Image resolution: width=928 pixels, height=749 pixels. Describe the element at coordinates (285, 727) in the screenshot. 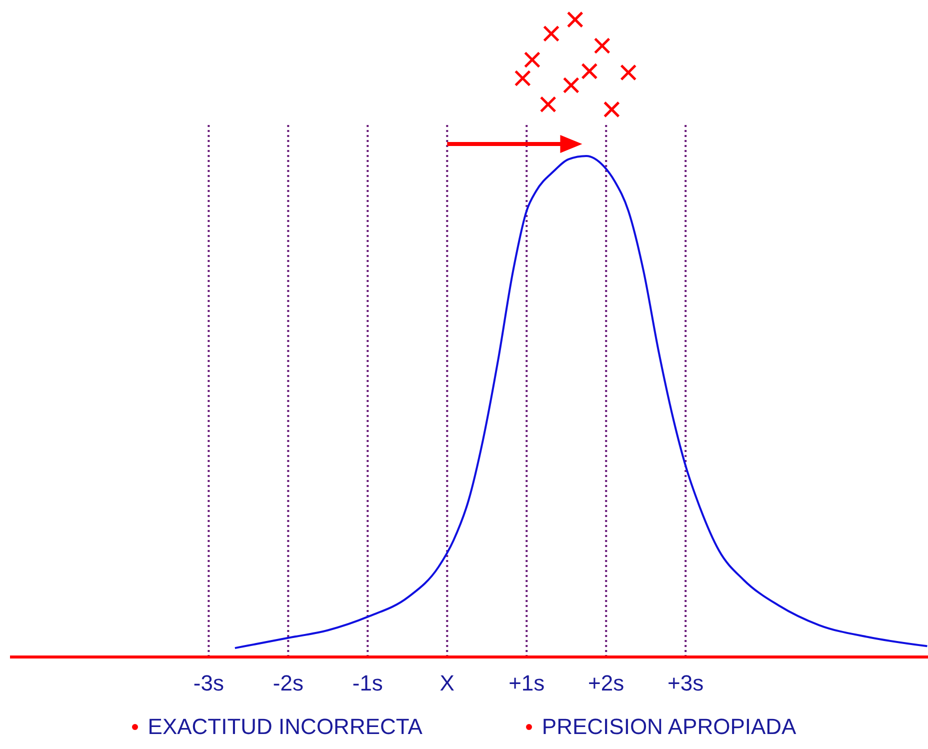

I see `text: EXACTITUD INCORRECTA` at that location.